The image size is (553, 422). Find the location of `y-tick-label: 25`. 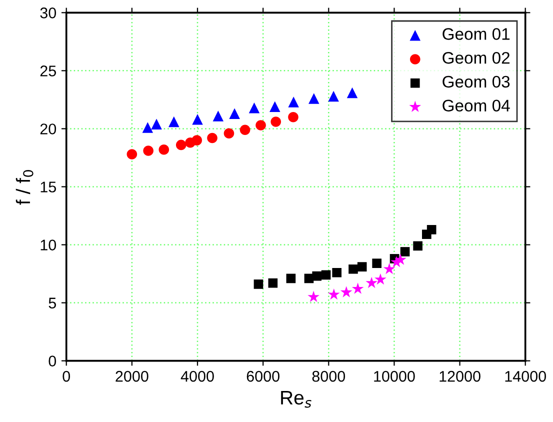

y-tick-label: 25 is located at coordinates (48, 71).